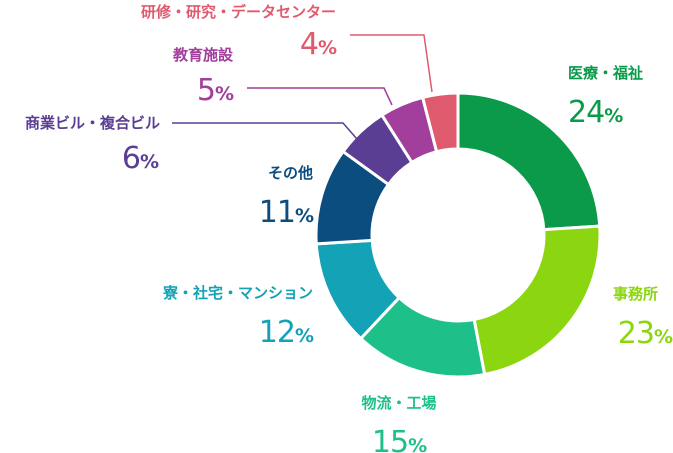 The width and height of the screenshot is (673, 453). Describe the element at coordinates (238, 12) in the screenshot. I see `category-label-7: 研修・研究・データセンター` at that location.